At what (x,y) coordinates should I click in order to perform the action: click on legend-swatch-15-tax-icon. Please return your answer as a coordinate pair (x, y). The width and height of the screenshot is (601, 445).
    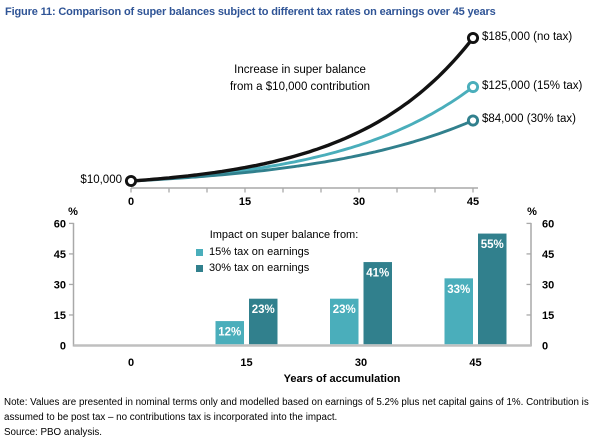
    Looking at the image, I should click on (199, 252).